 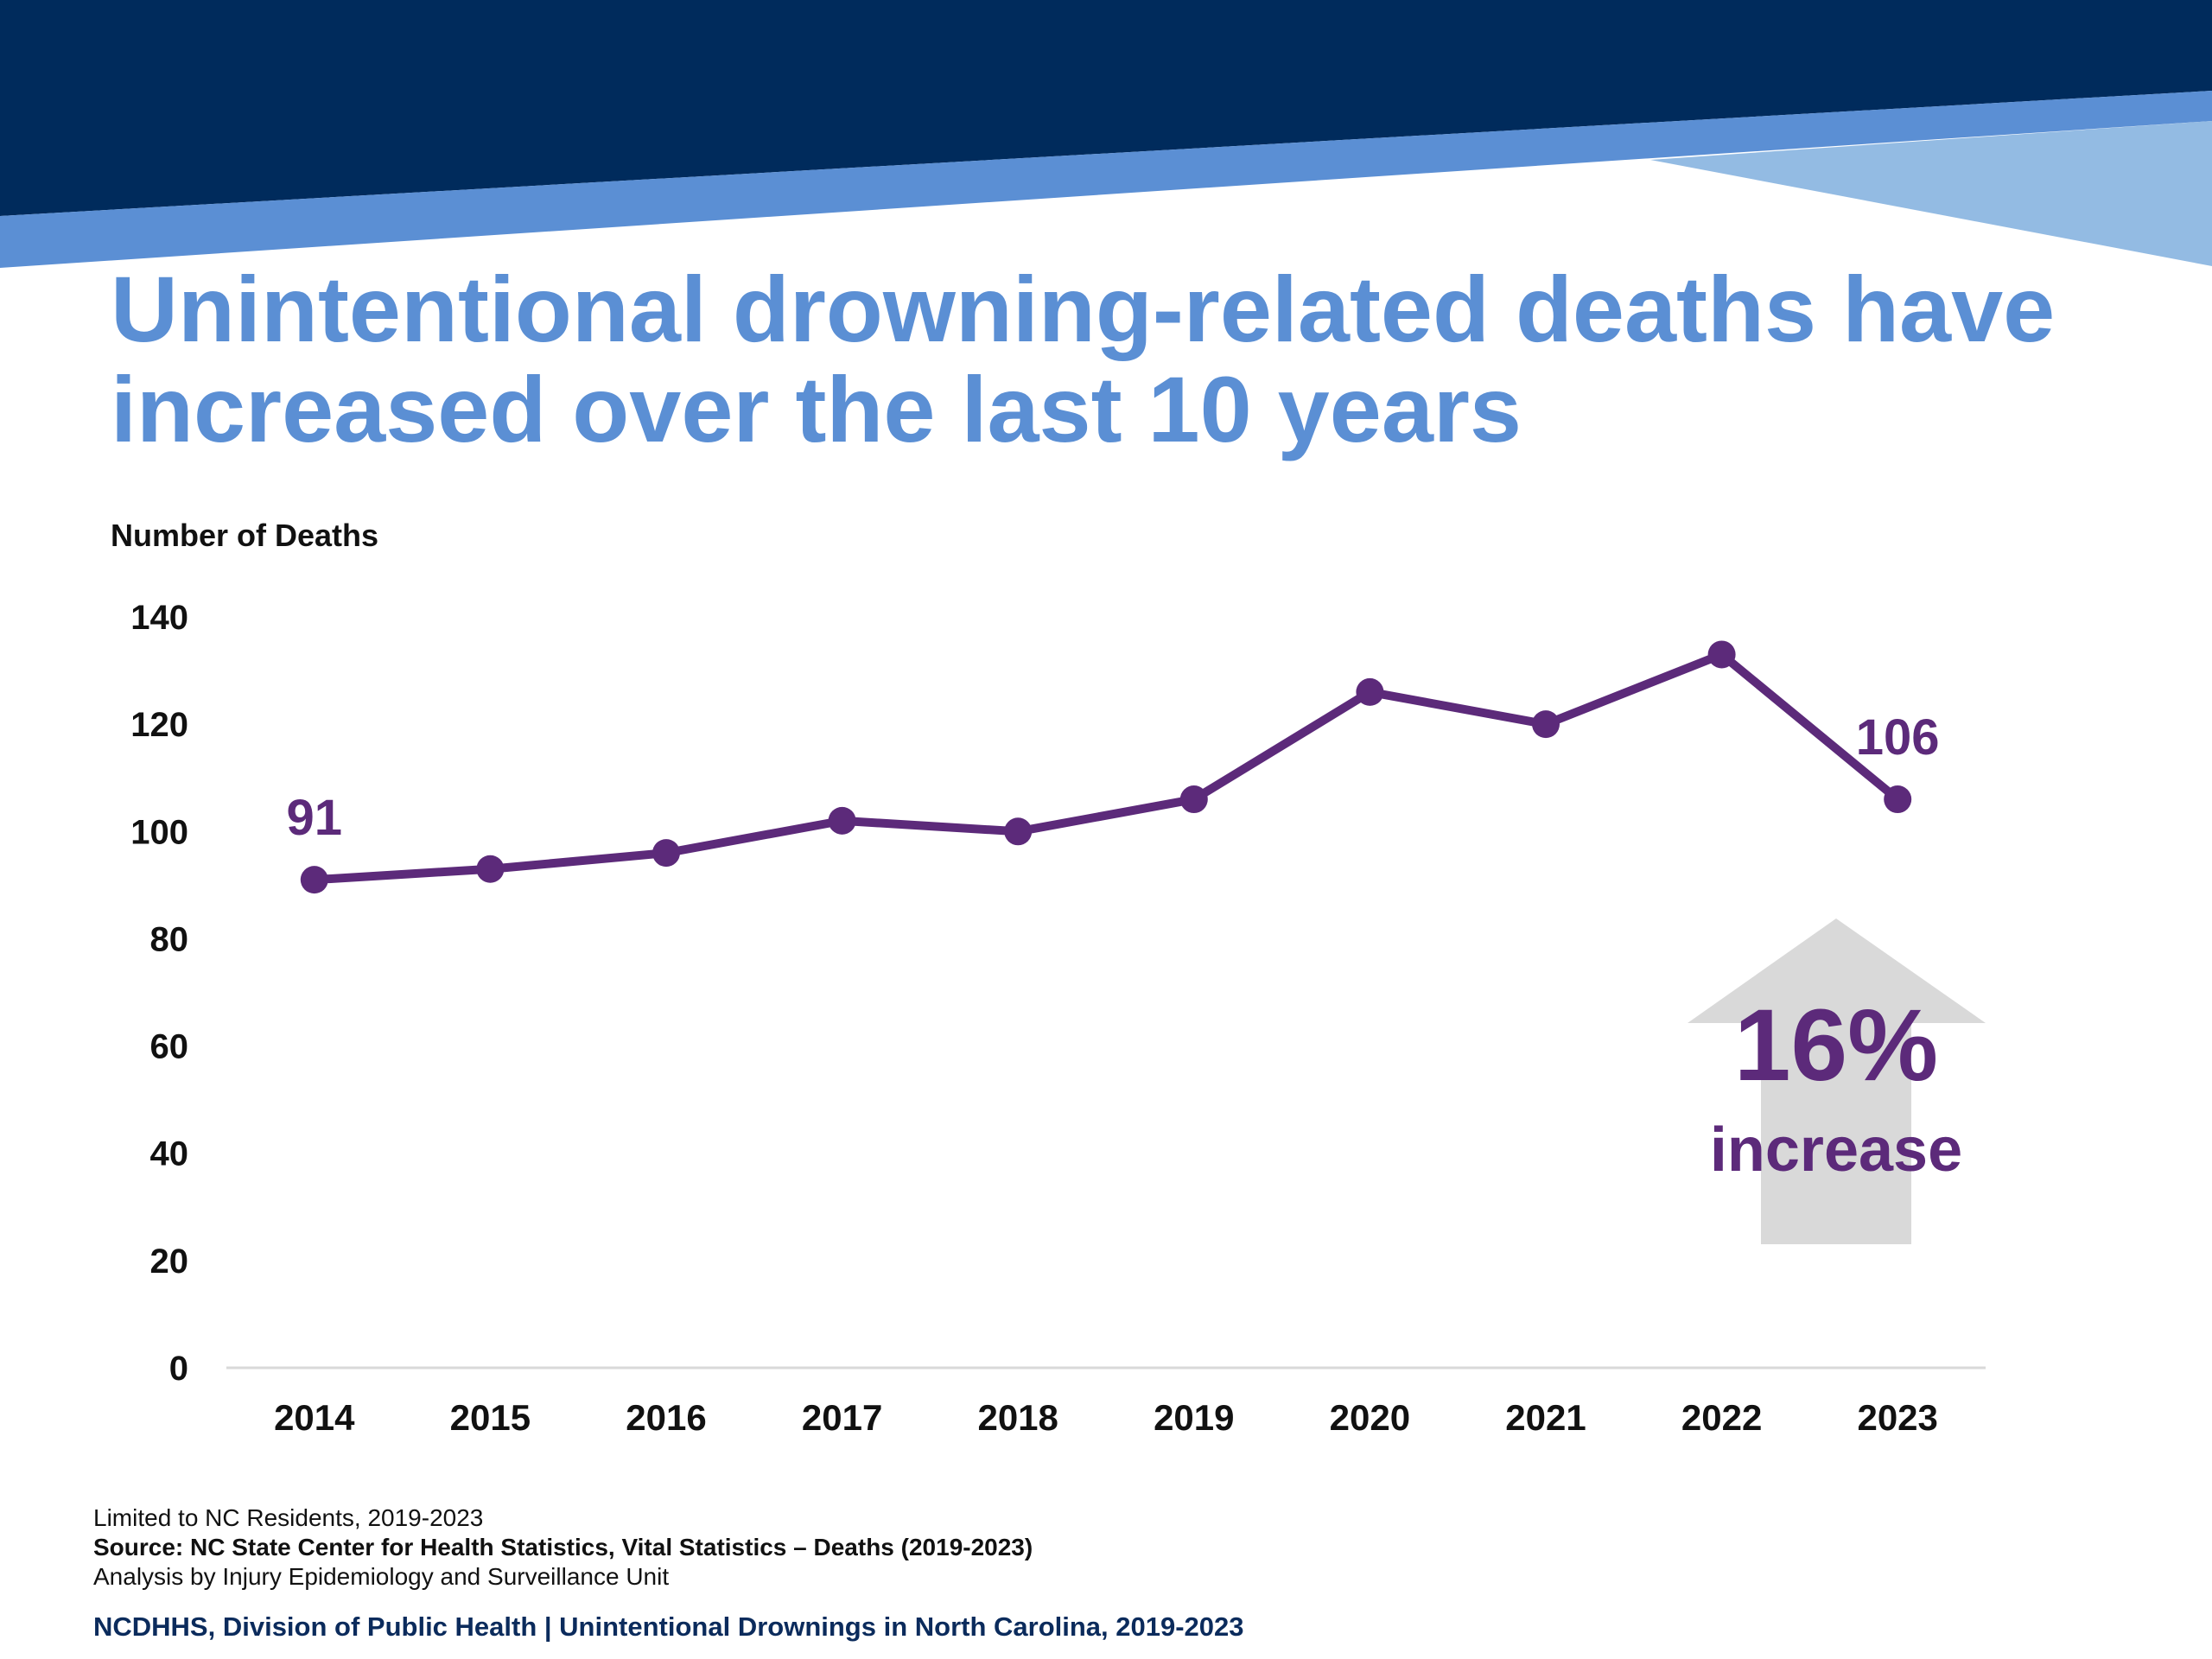 What do you see at coordinates (1721, 1417) in the screenshot?
I see `x-tick-label: 2022` at bounding box center [1721, 1417].